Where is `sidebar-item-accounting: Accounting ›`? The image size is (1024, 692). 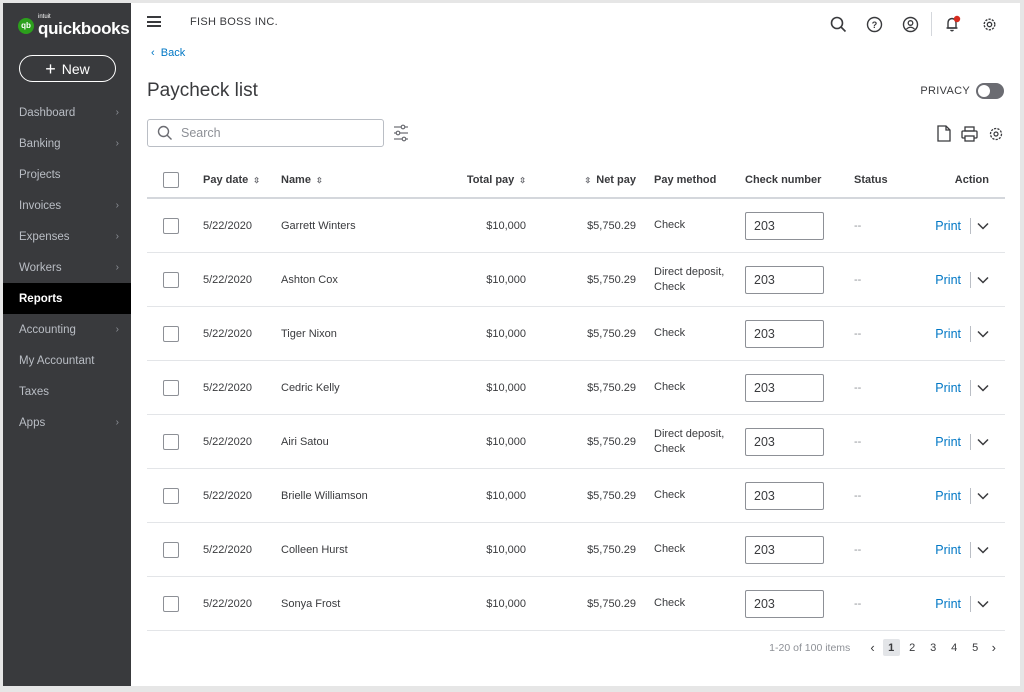 sidebar-item-accounting: Accounting › is located at coordinates (67, 329).